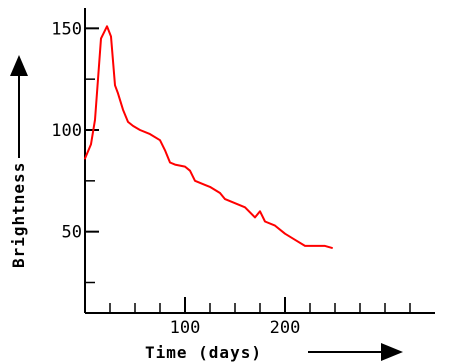 The height and width of the screenshot is (364, 450). Describe the element at coordinates (185, 328) in the screenshot. I see `x-tick-label: 100` at that location.